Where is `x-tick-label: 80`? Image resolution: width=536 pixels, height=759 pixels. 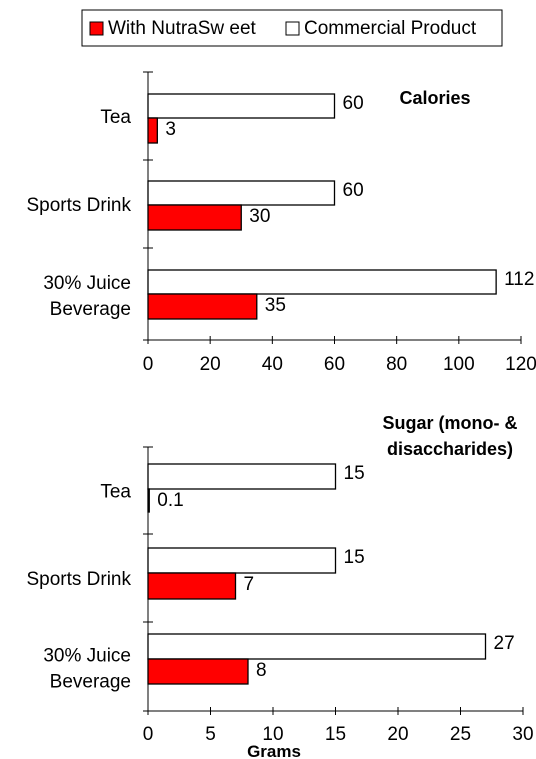 x-tick-label: 80 is located at coordinates (396, 364).